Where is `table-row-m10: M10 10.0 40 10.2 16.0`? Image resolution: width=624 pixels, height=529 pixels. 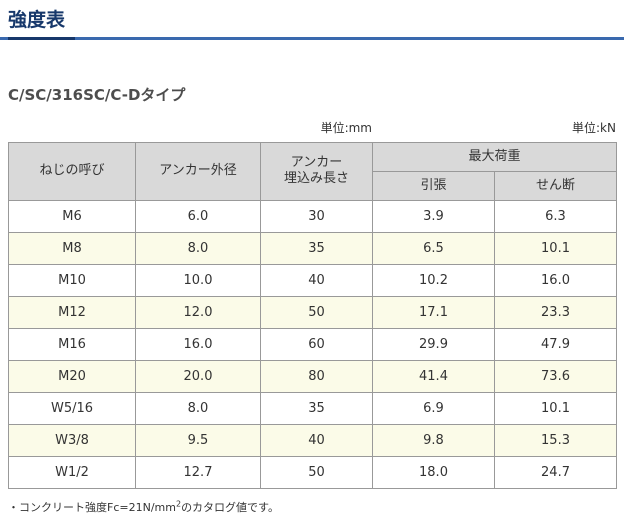
table-row-m10: M10 10.0 40 10.2 16.0 is located at coordinates (313, 280).